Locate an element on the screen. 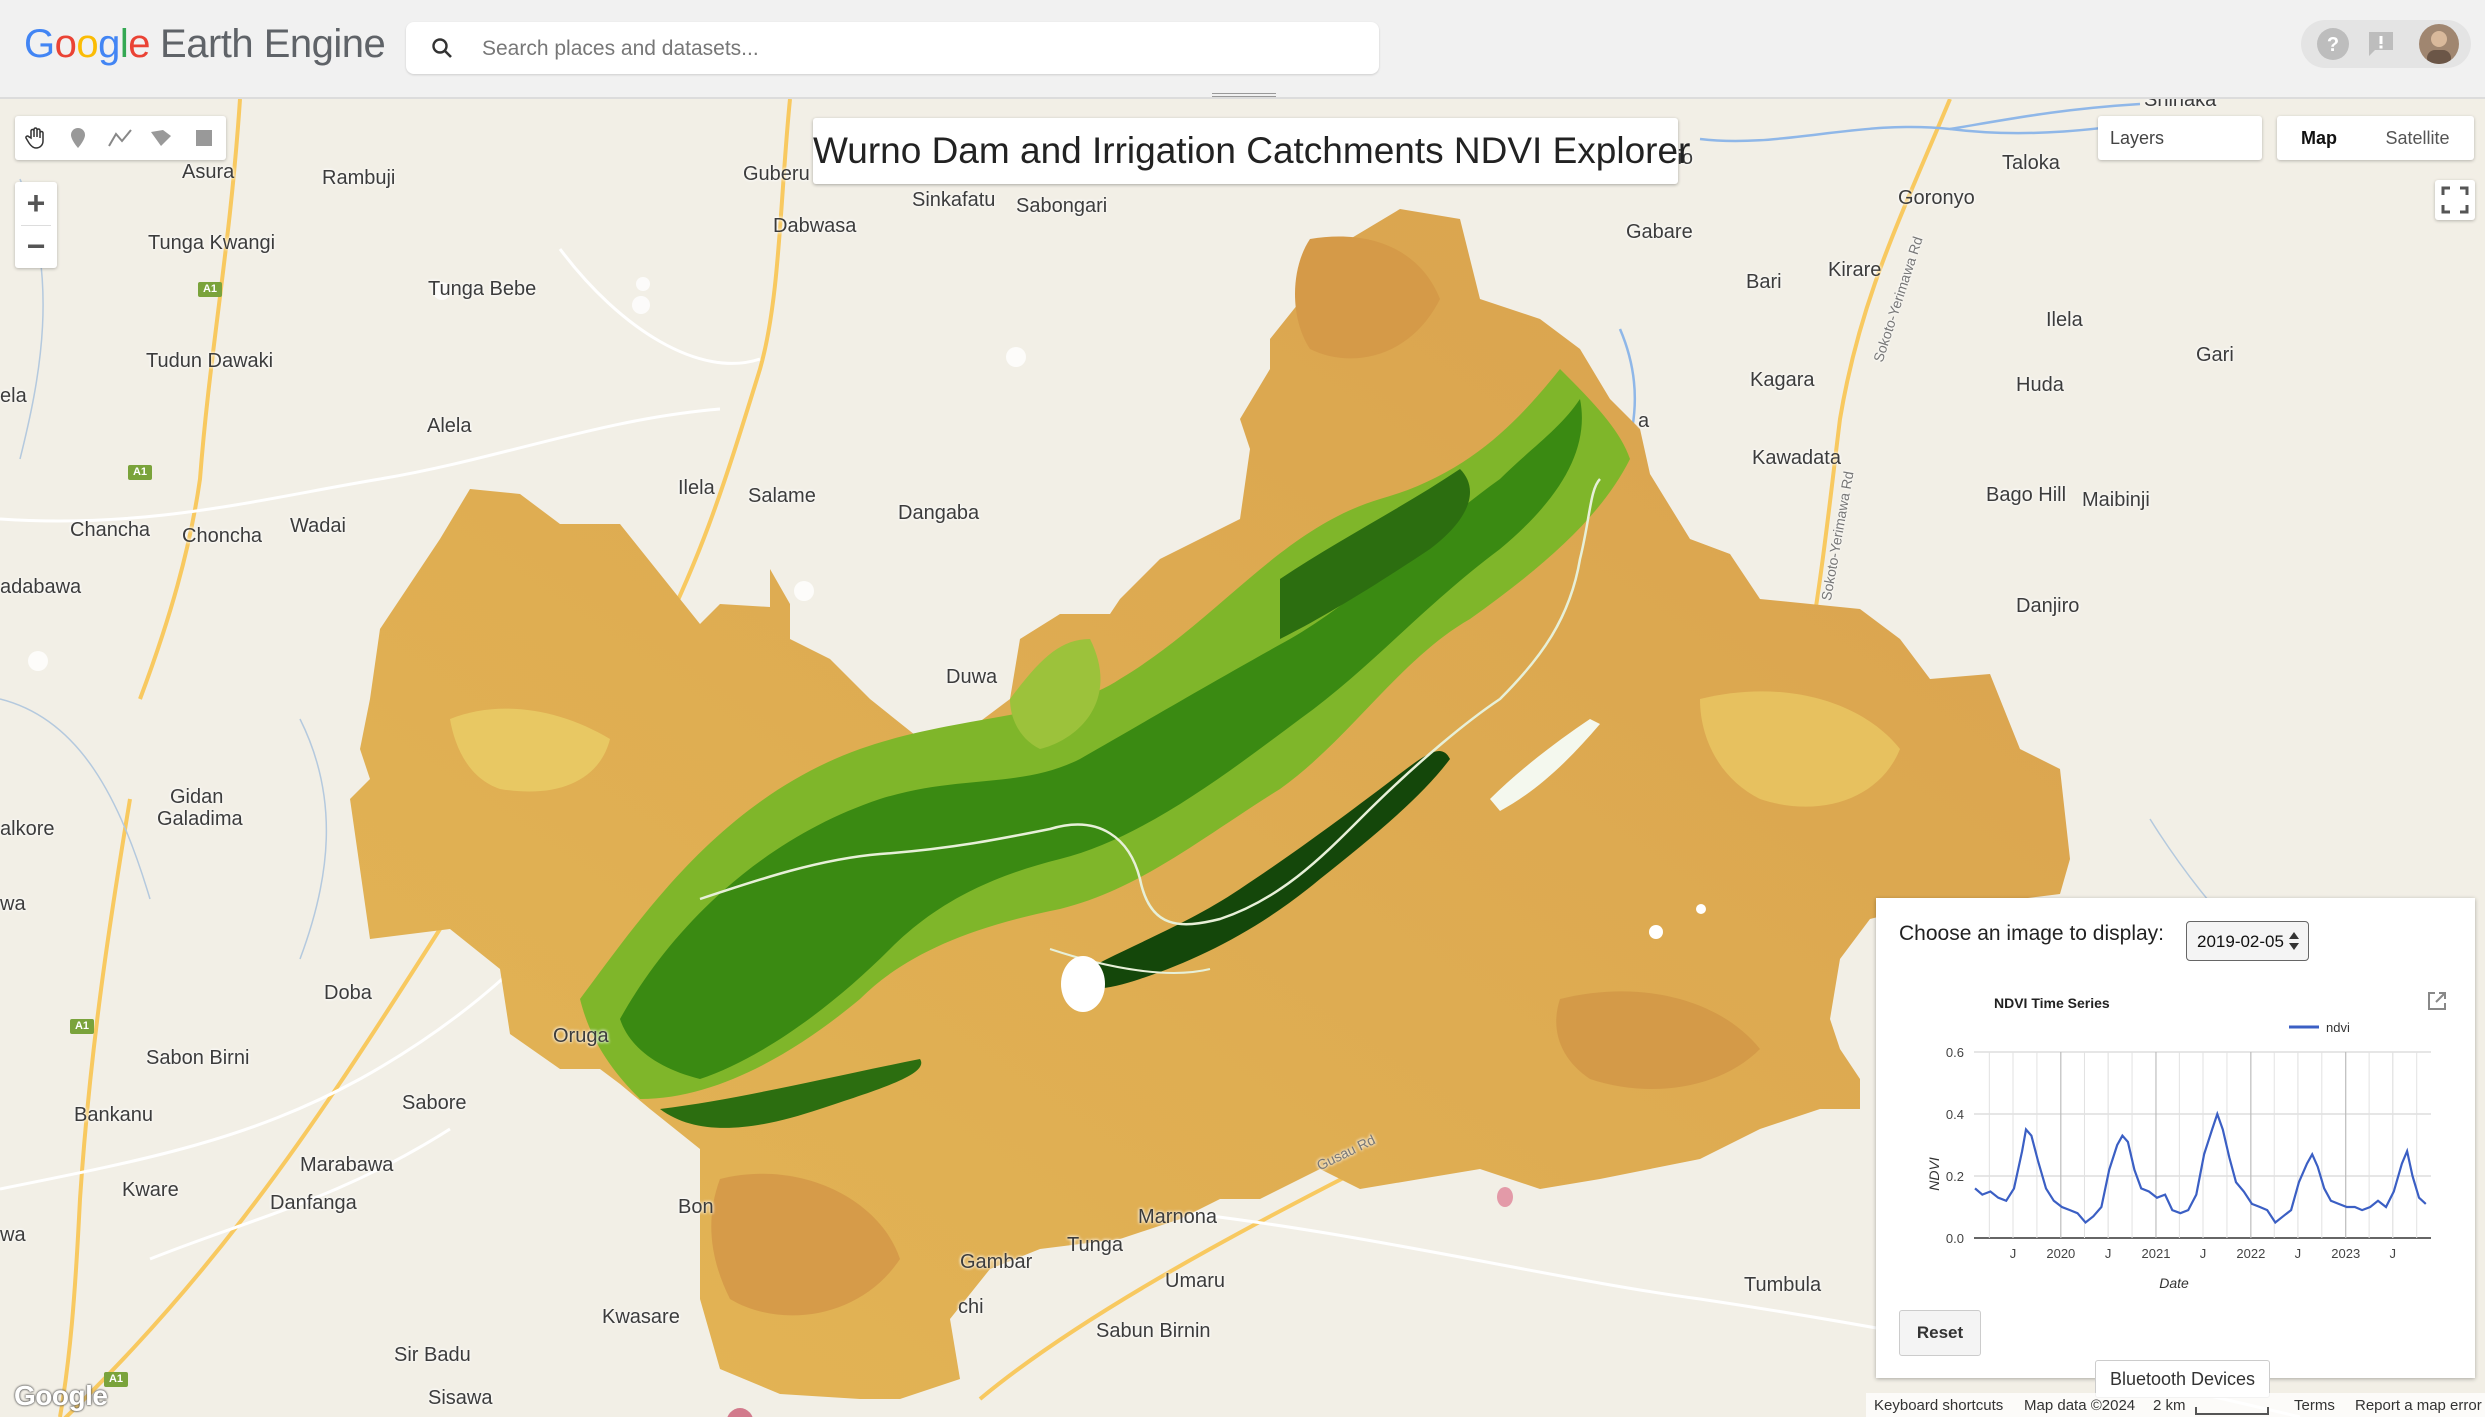 The image size is (2485, 1417). y-tick-label: 0.4 is located at coordinates (1955, 1114).